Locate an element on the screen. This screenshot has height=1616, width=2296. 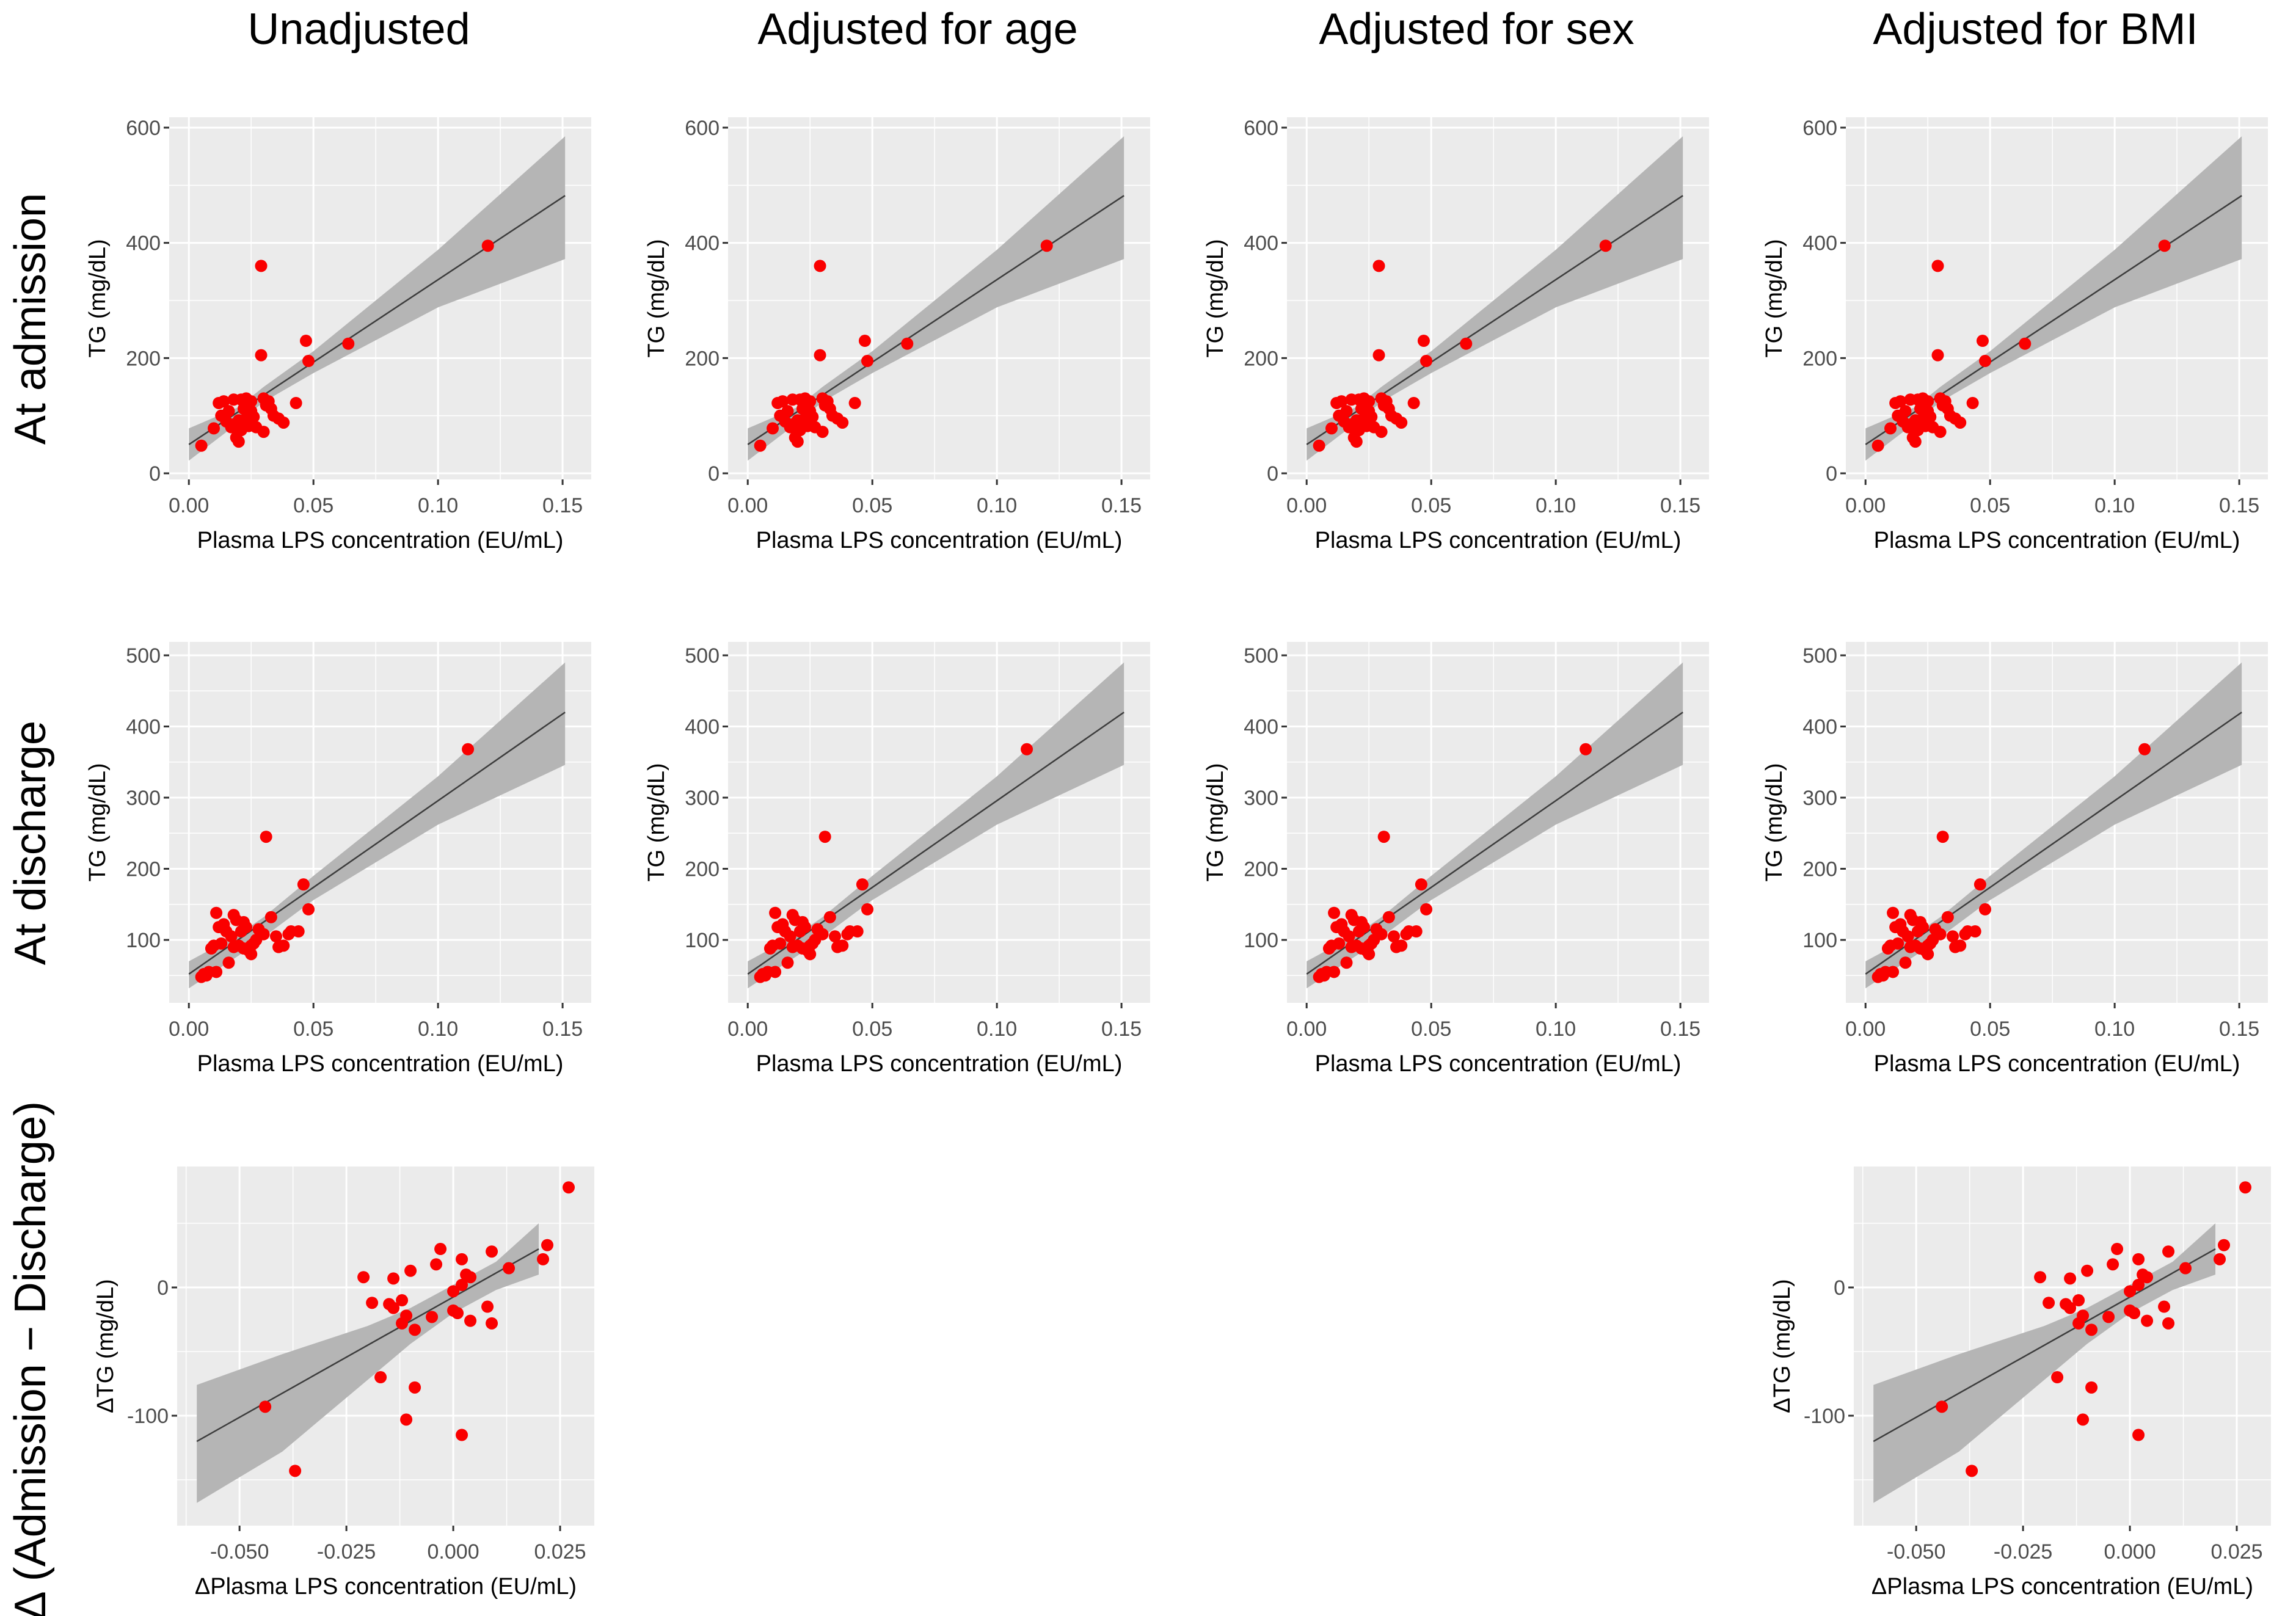
column-header-adjusted-age: Adjusted for age is located at coordinates (918, 29).